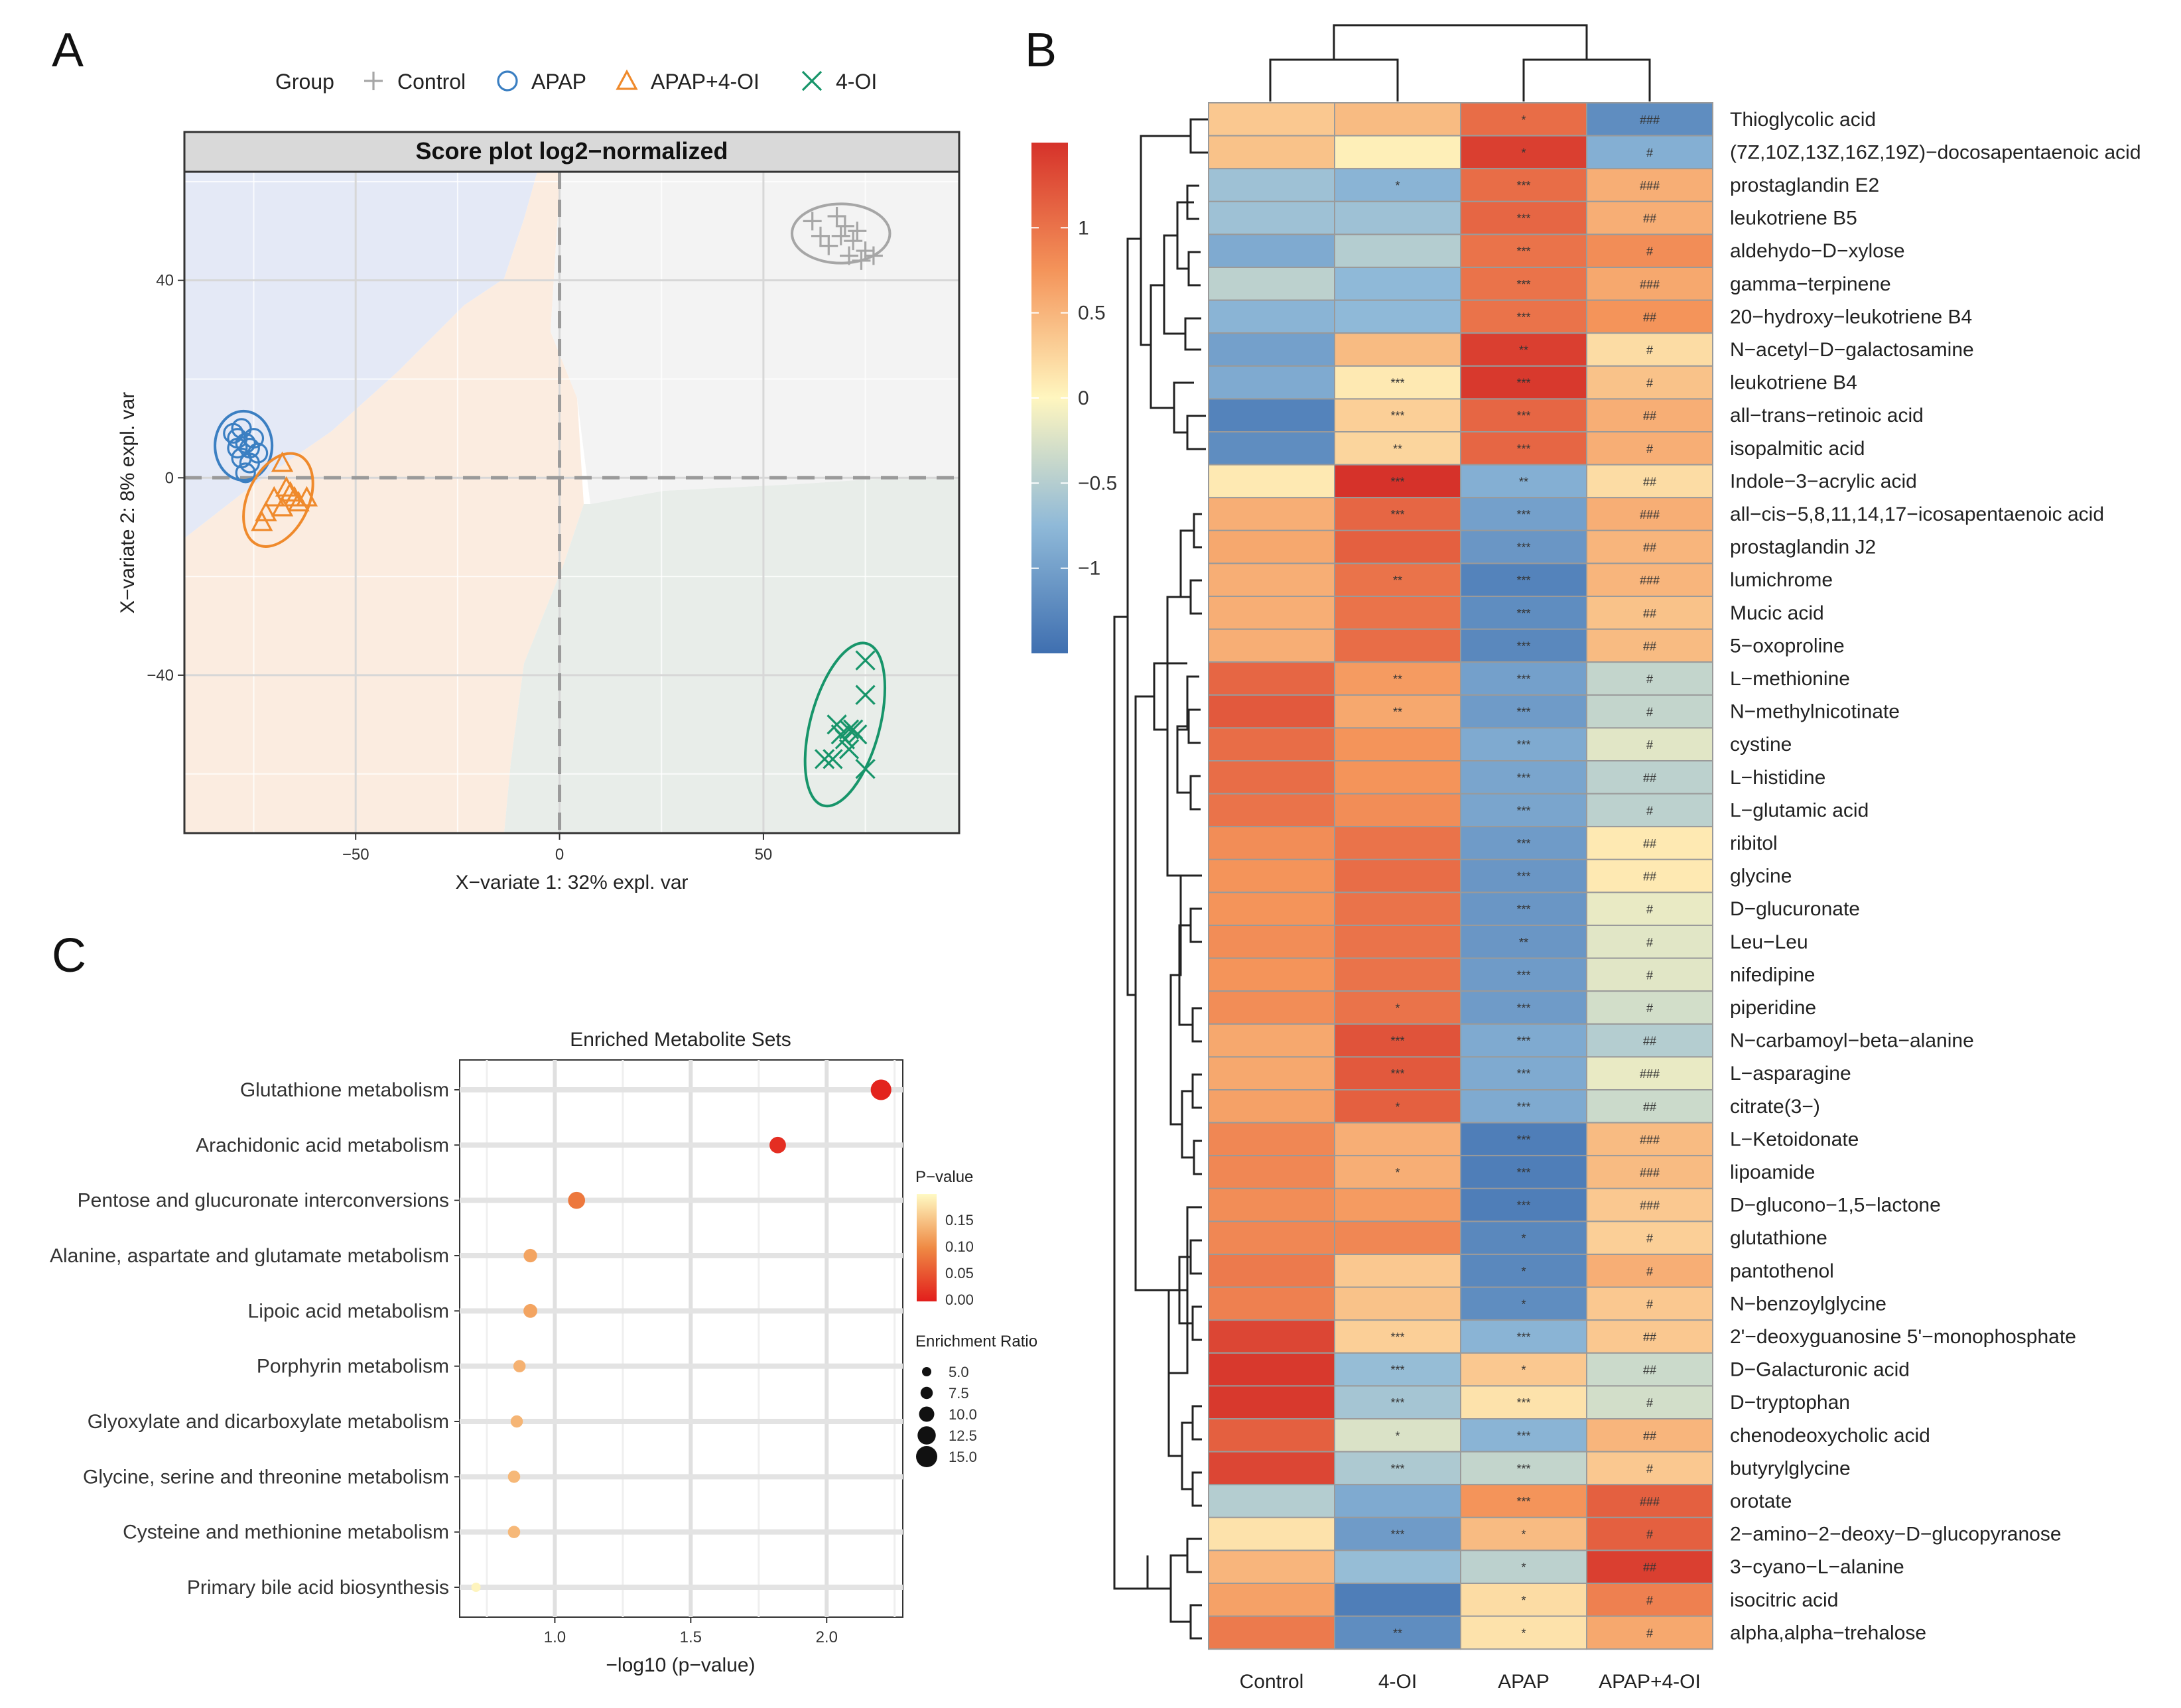 This screenshot has width=2181, height=1708. Describe the element at coordinates (1852, 350) in the screenshot. I see `heatmap-row-label: N−acetyl−D−galactosamine` at that location.